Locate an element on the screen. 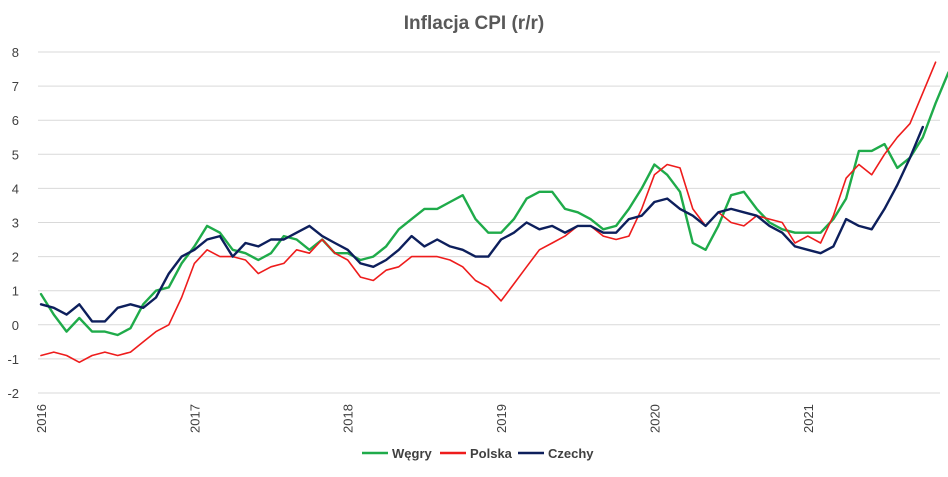 The image size is (948, 477). y-tick-label: 4 is located at coordinates (15, 188).